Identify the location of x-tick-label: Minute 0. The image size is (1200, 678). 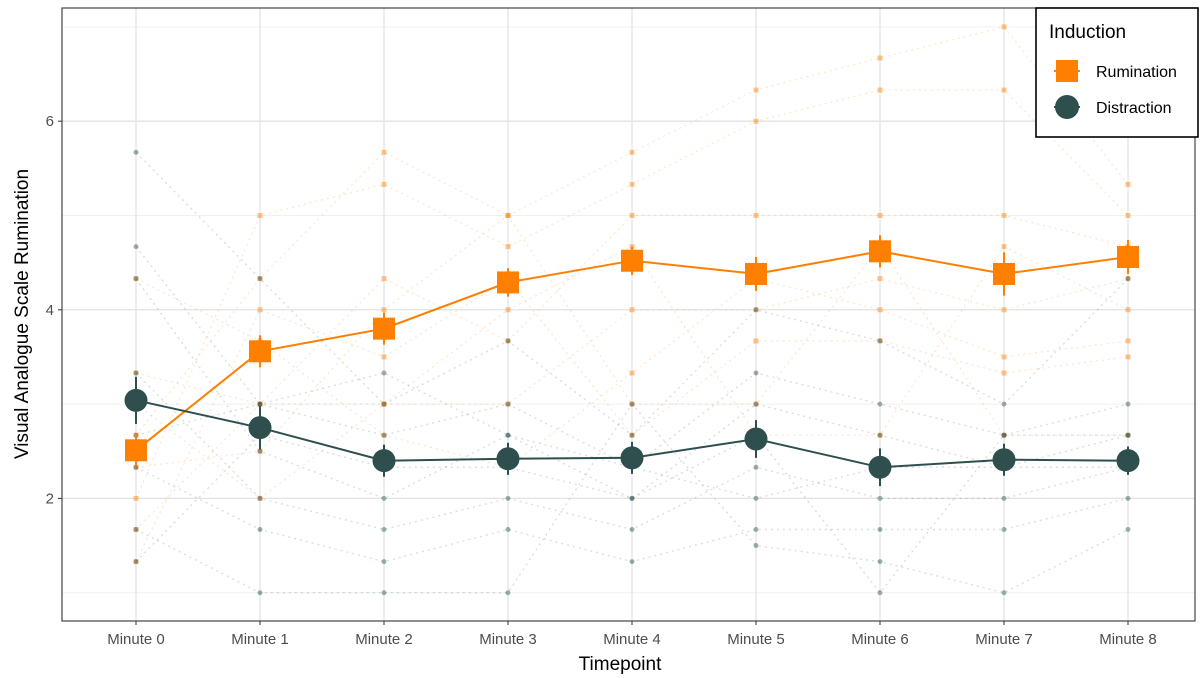
(136, 639).